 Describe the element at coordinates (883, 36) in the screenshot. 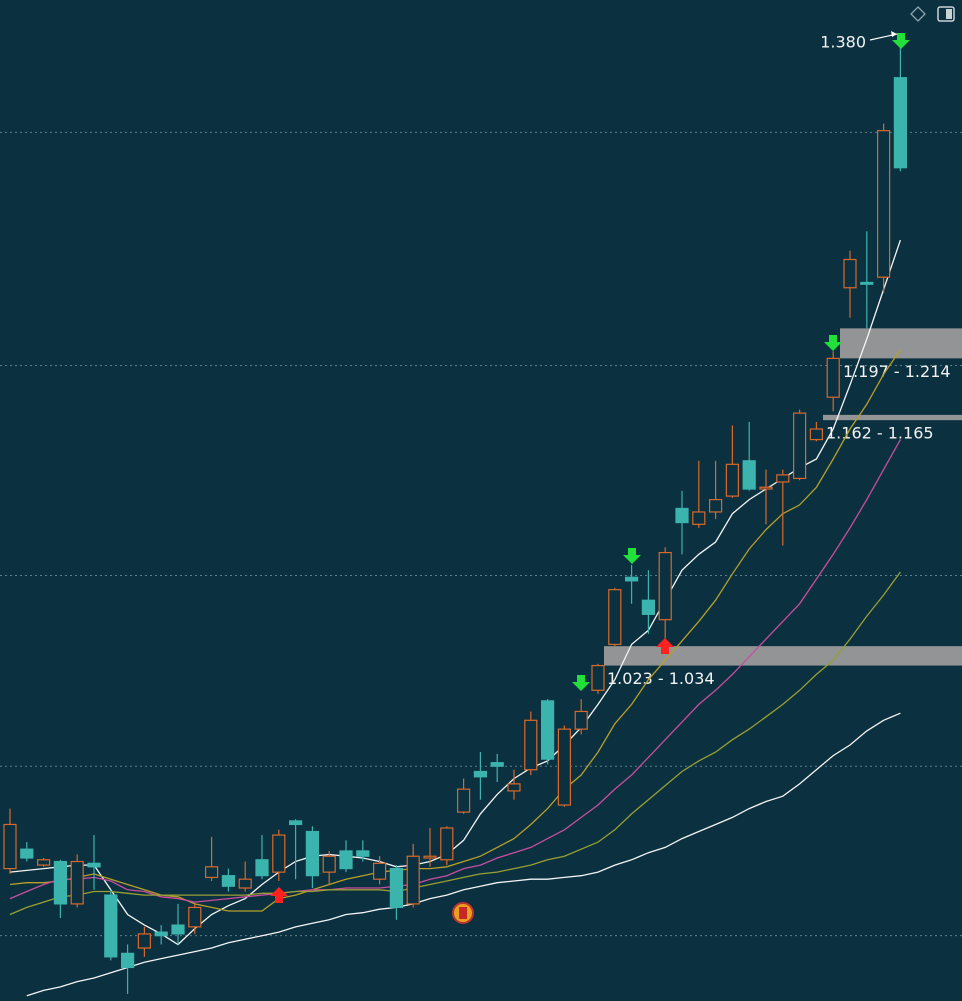

I see `annotation-arrow` at that location.